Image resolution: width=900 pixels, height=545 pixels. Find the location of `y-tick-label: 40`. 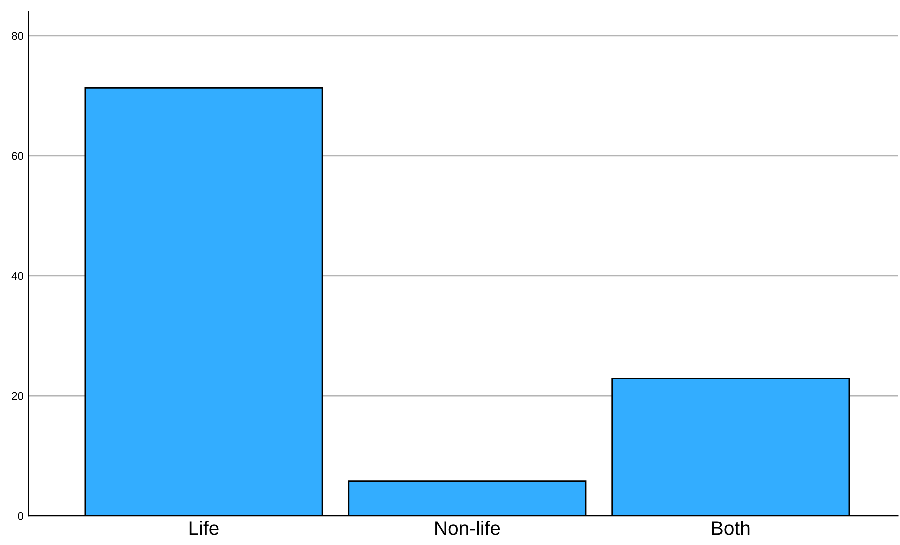

y-tick-label: 40 is located at coordinates (18, 276).